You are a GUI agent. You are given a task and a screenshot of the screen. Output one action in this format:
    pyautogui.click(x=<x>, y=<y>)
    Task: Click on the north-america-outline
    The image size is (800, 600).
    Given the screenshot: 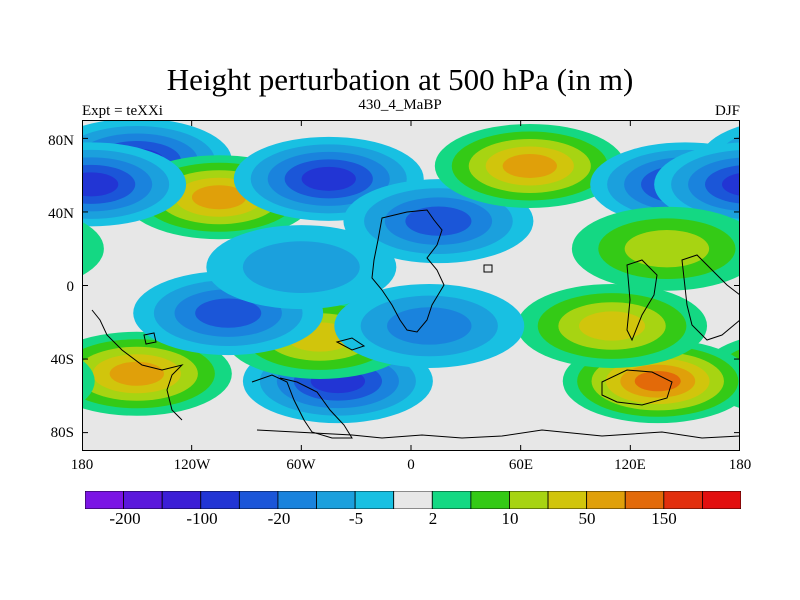 What is the action you would take?
    pyautogui.click(x=137, y=365)
    